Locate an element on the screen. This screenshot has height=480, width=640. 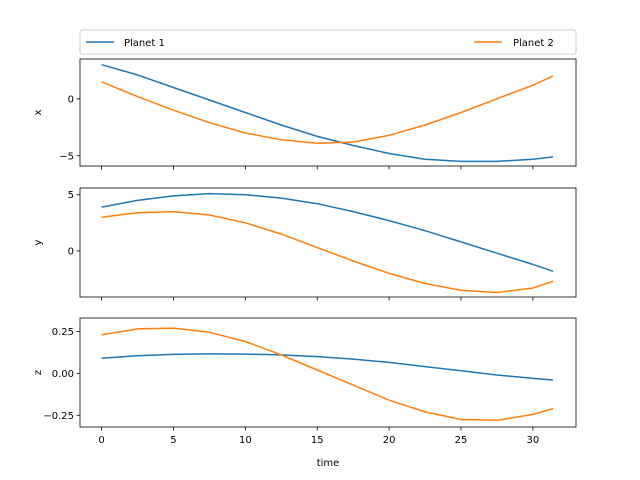
y-tick-label: 5 is located at coordinates (71, 195).